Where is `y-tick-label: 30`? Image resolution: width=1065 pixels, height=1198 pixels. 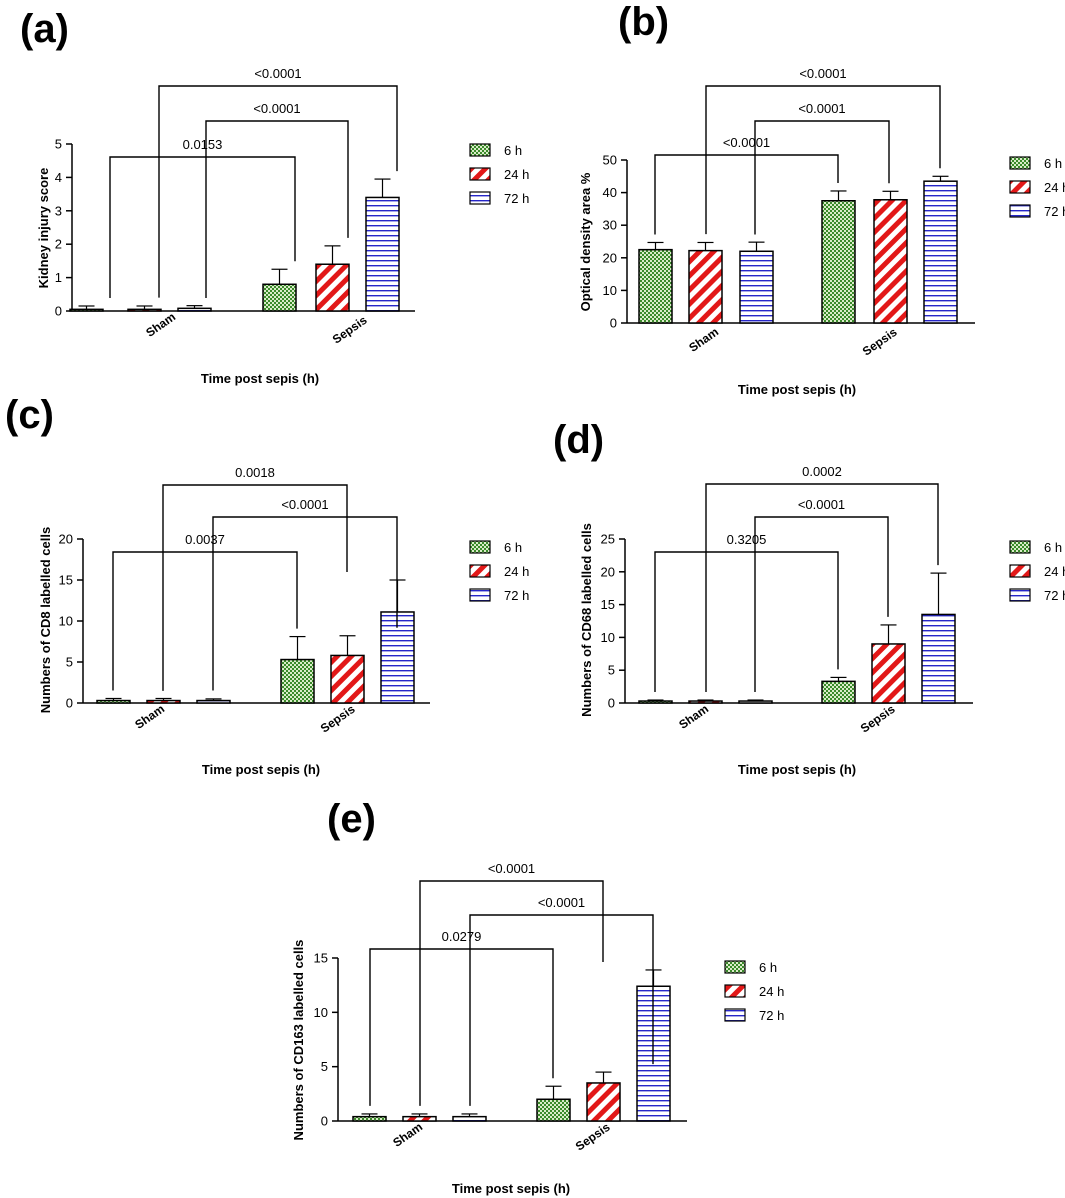 y-tick-label: 30 is located at coordinates (610, 225).